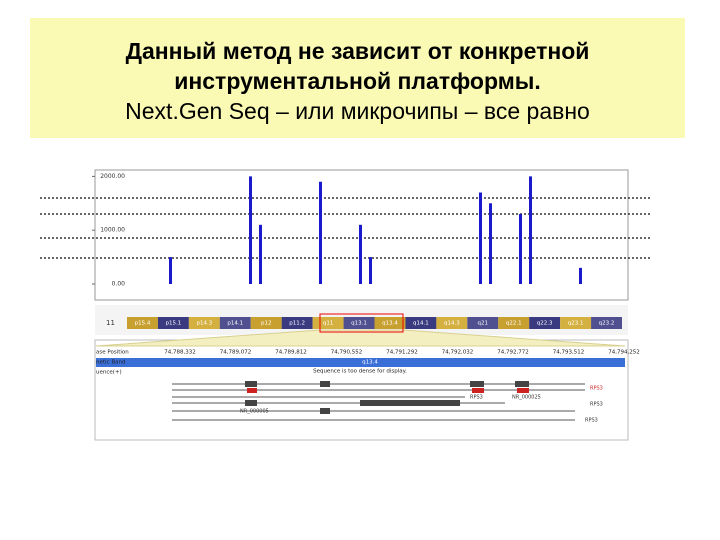  I want to click on band-label: q14.3, so click(452, 324).